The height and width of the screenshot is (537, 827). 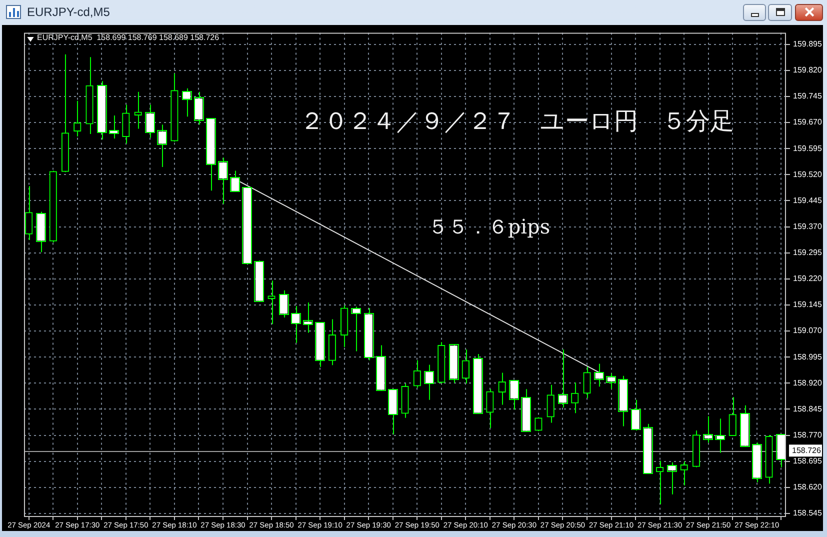 What do you see at coordinates (807, 487) in the screenshot?
I see `y-tick-label: 158.620` at bounding box center [807, 487].